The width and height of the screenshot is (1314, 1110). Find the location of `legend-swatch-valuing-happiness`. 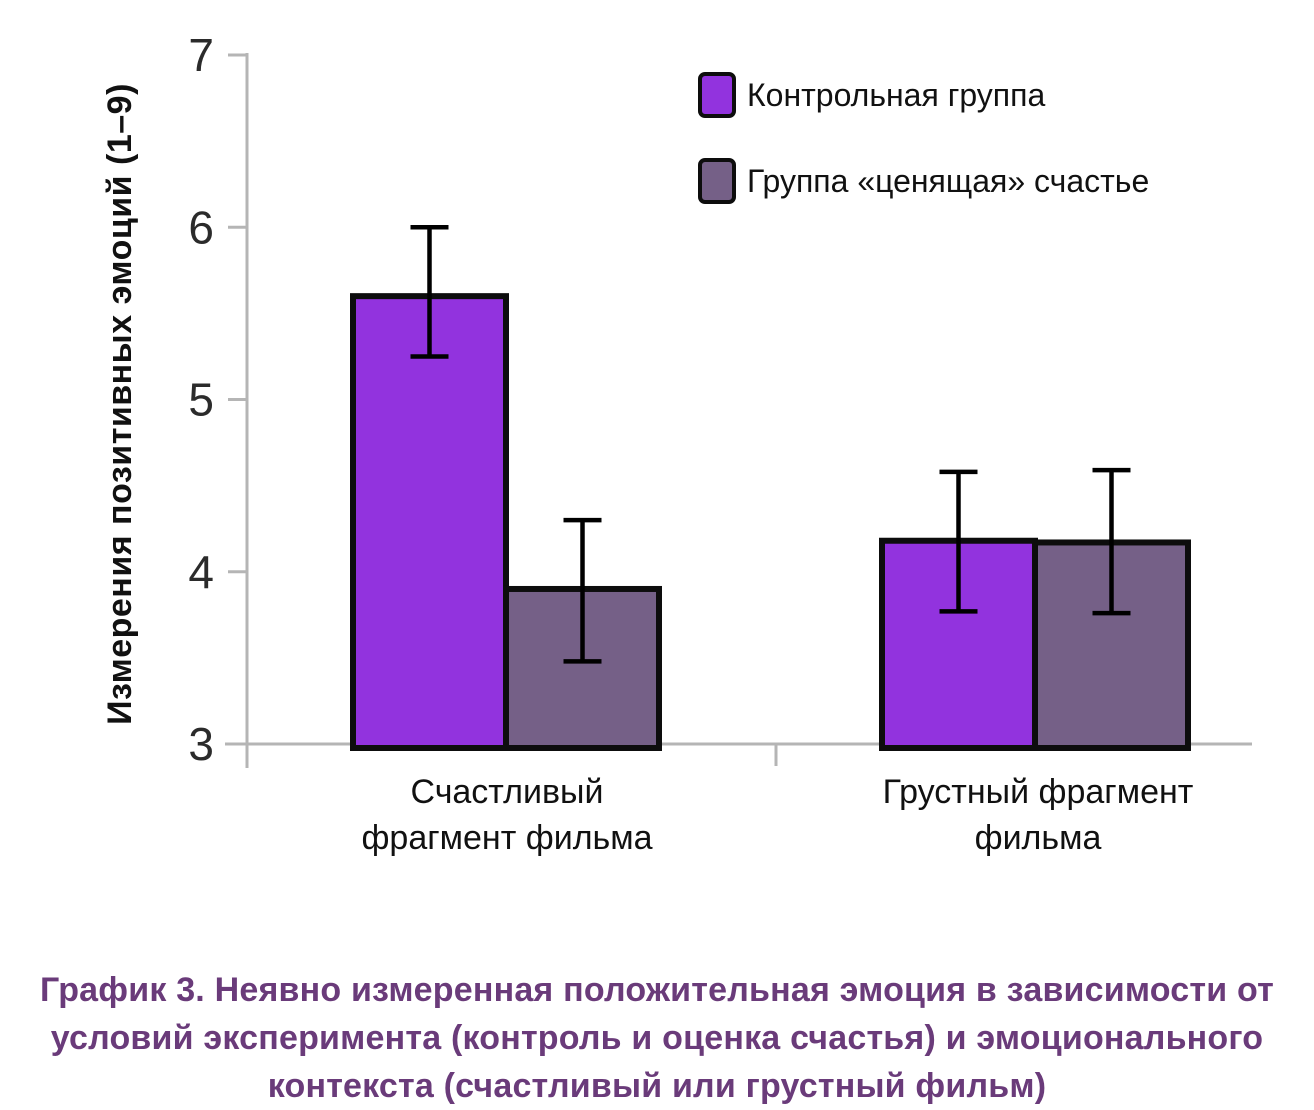

legend-swatch-valuing-happiness is located at coordinates (717, 181).